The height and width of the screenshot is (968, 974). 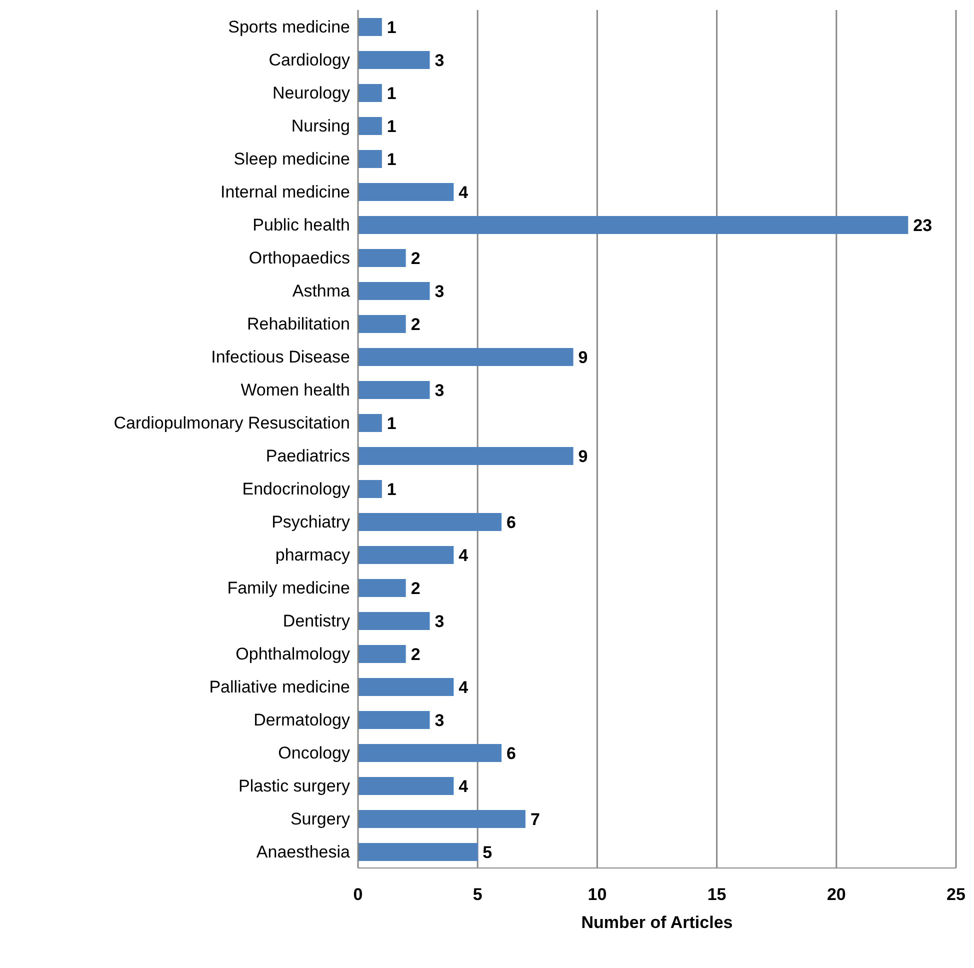 I want to click on y-tick-label: Internal medicine, so click(x=285, y=192).